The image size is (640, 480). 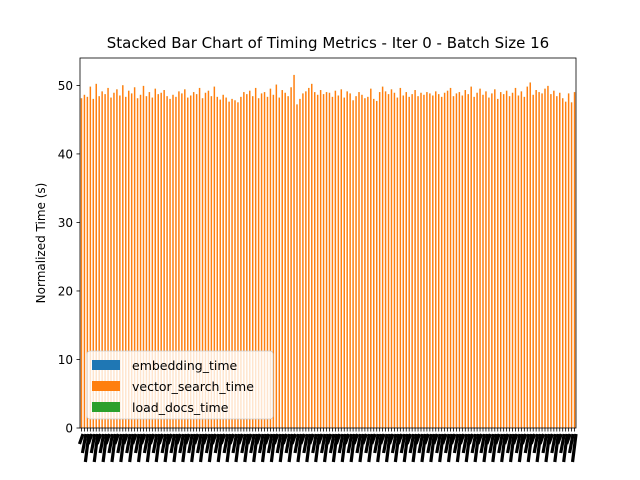 I want to click on y-tick-label: 50, so click(x=65, y=86).